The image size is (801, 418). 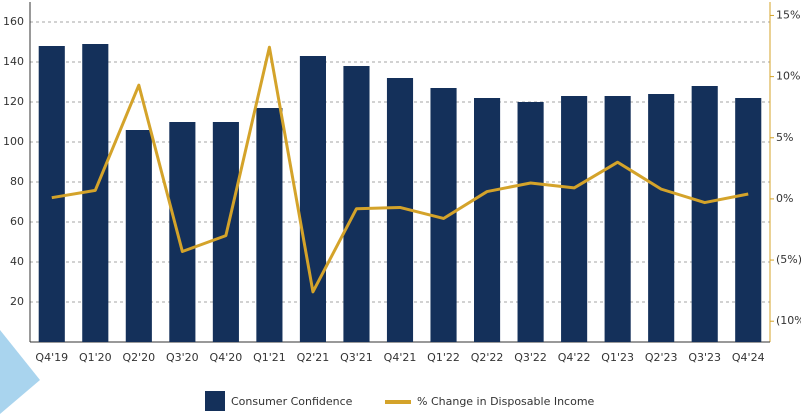 What do you see at coordinates (20, 372) in the screenshot?
I see `decoration` at bounding box center [20, 372].